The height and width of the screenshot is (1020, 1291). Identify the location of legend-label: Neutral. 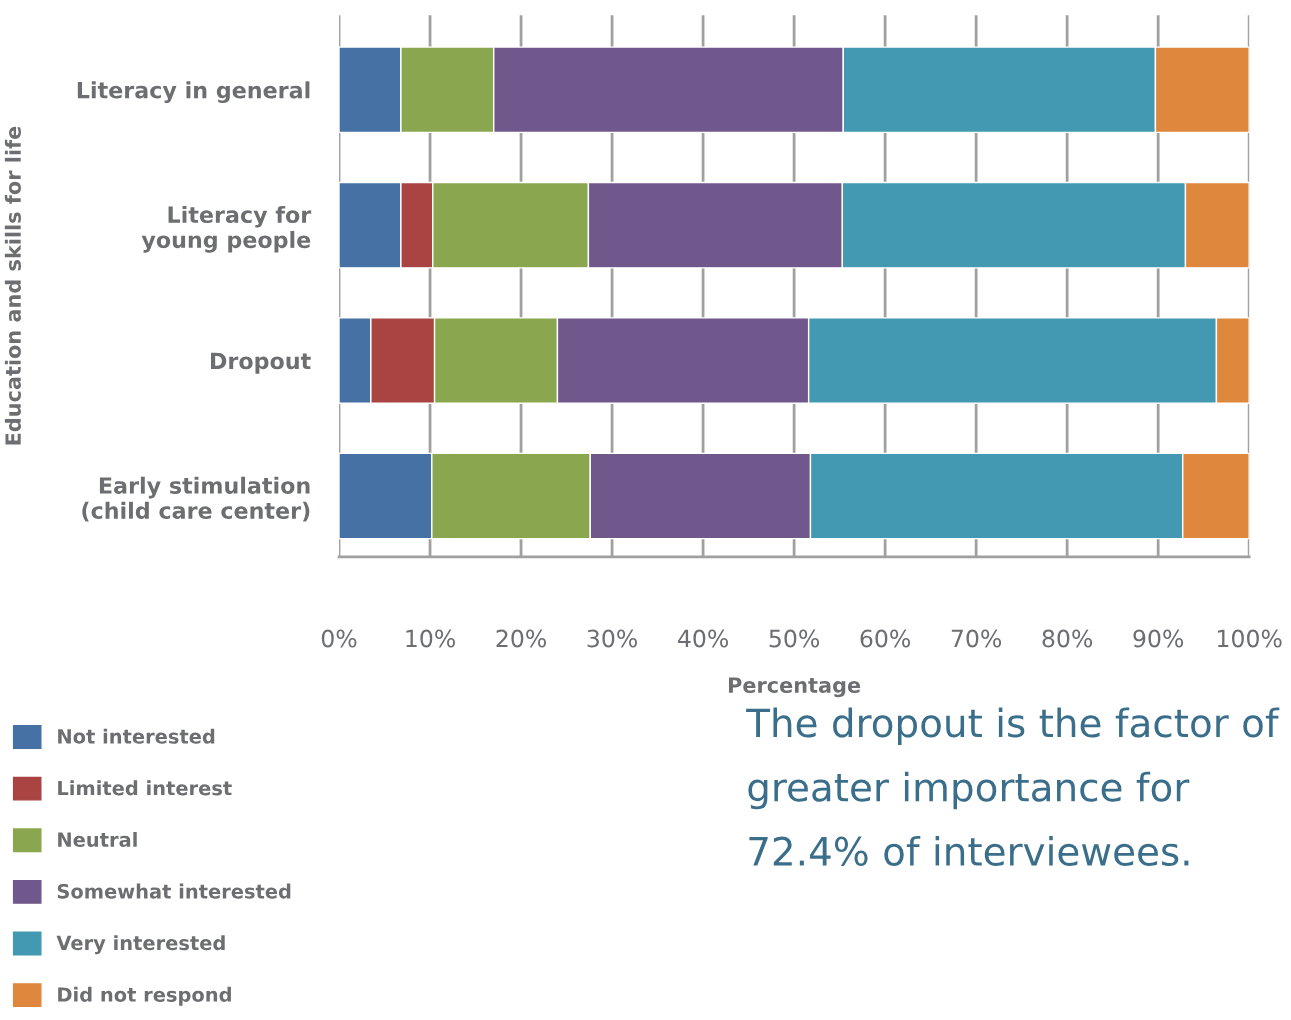
(97, 839).